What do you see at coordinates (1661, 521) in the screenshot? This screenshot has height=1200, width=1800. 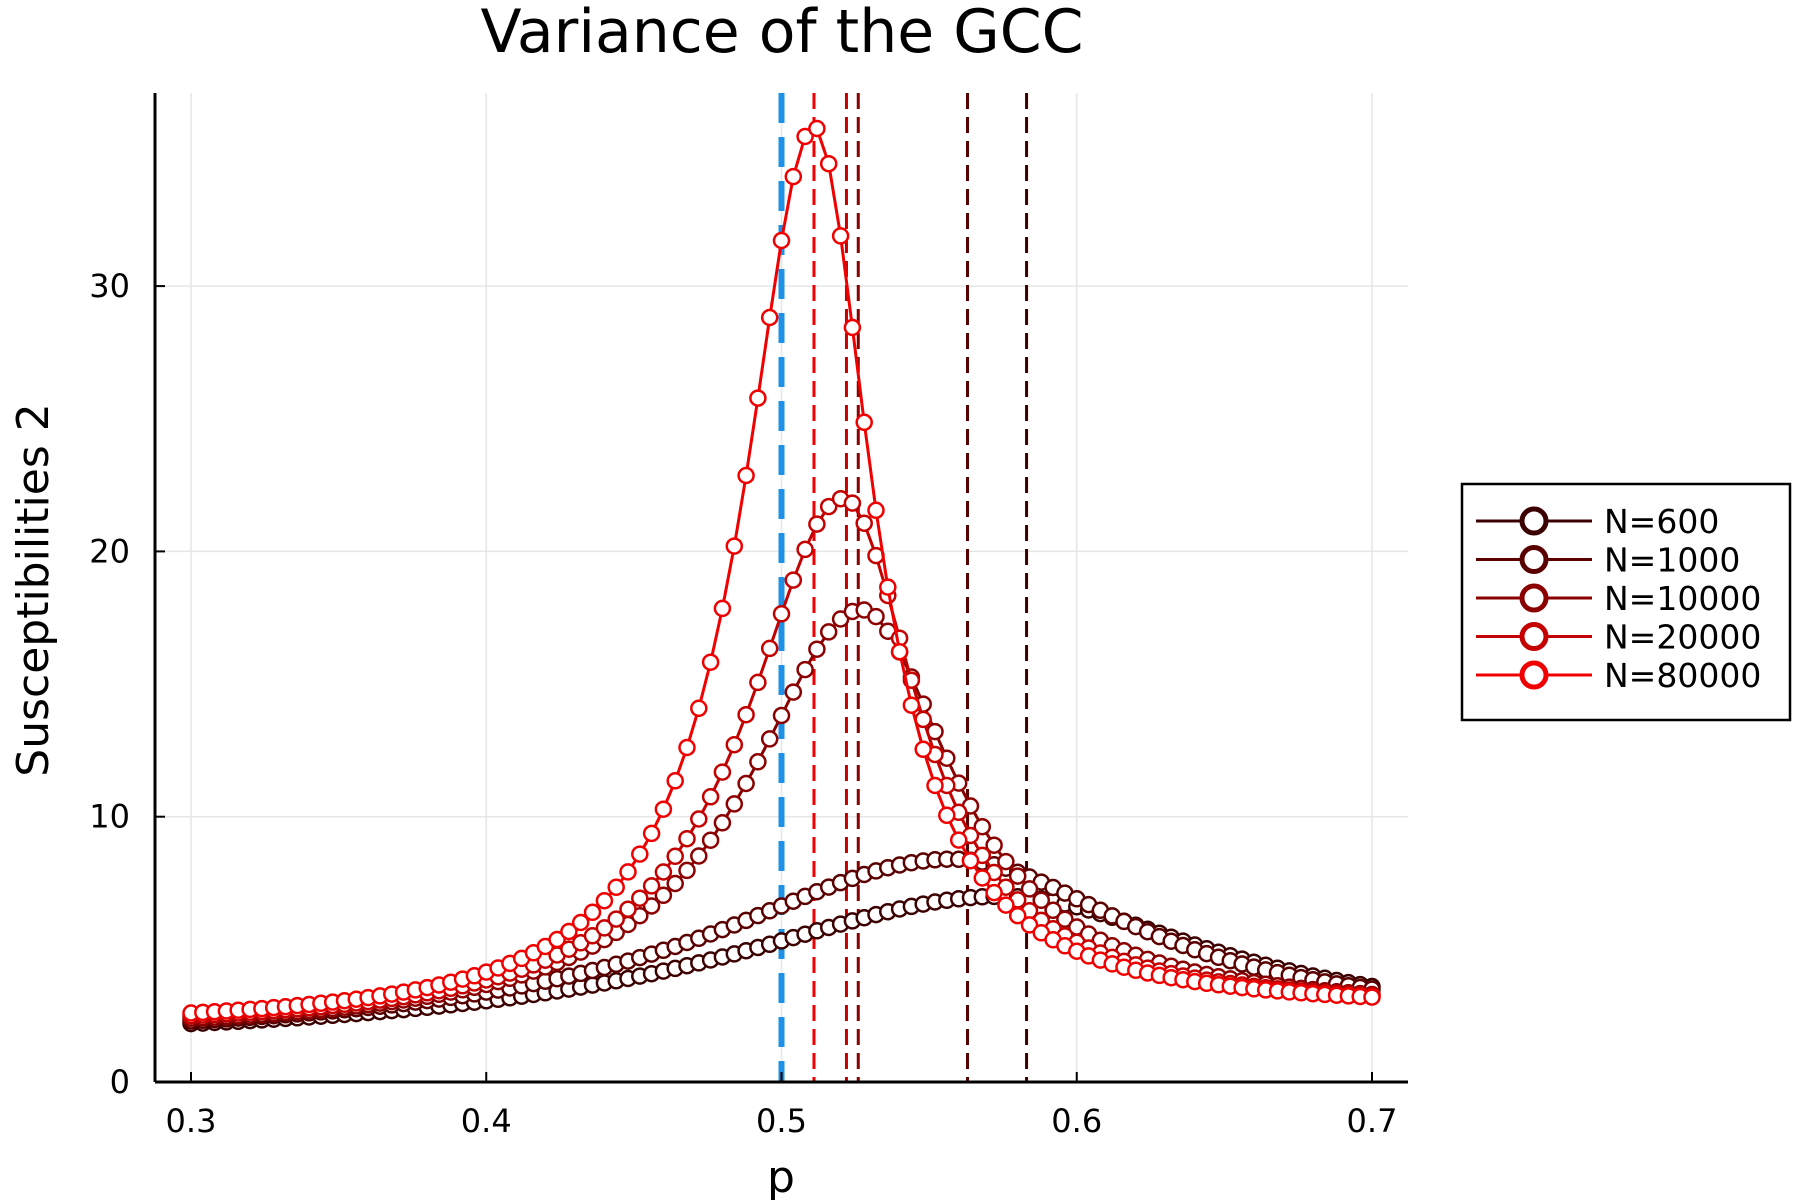 I see `legend-label: N=600` at bounding box center [1661, 521].